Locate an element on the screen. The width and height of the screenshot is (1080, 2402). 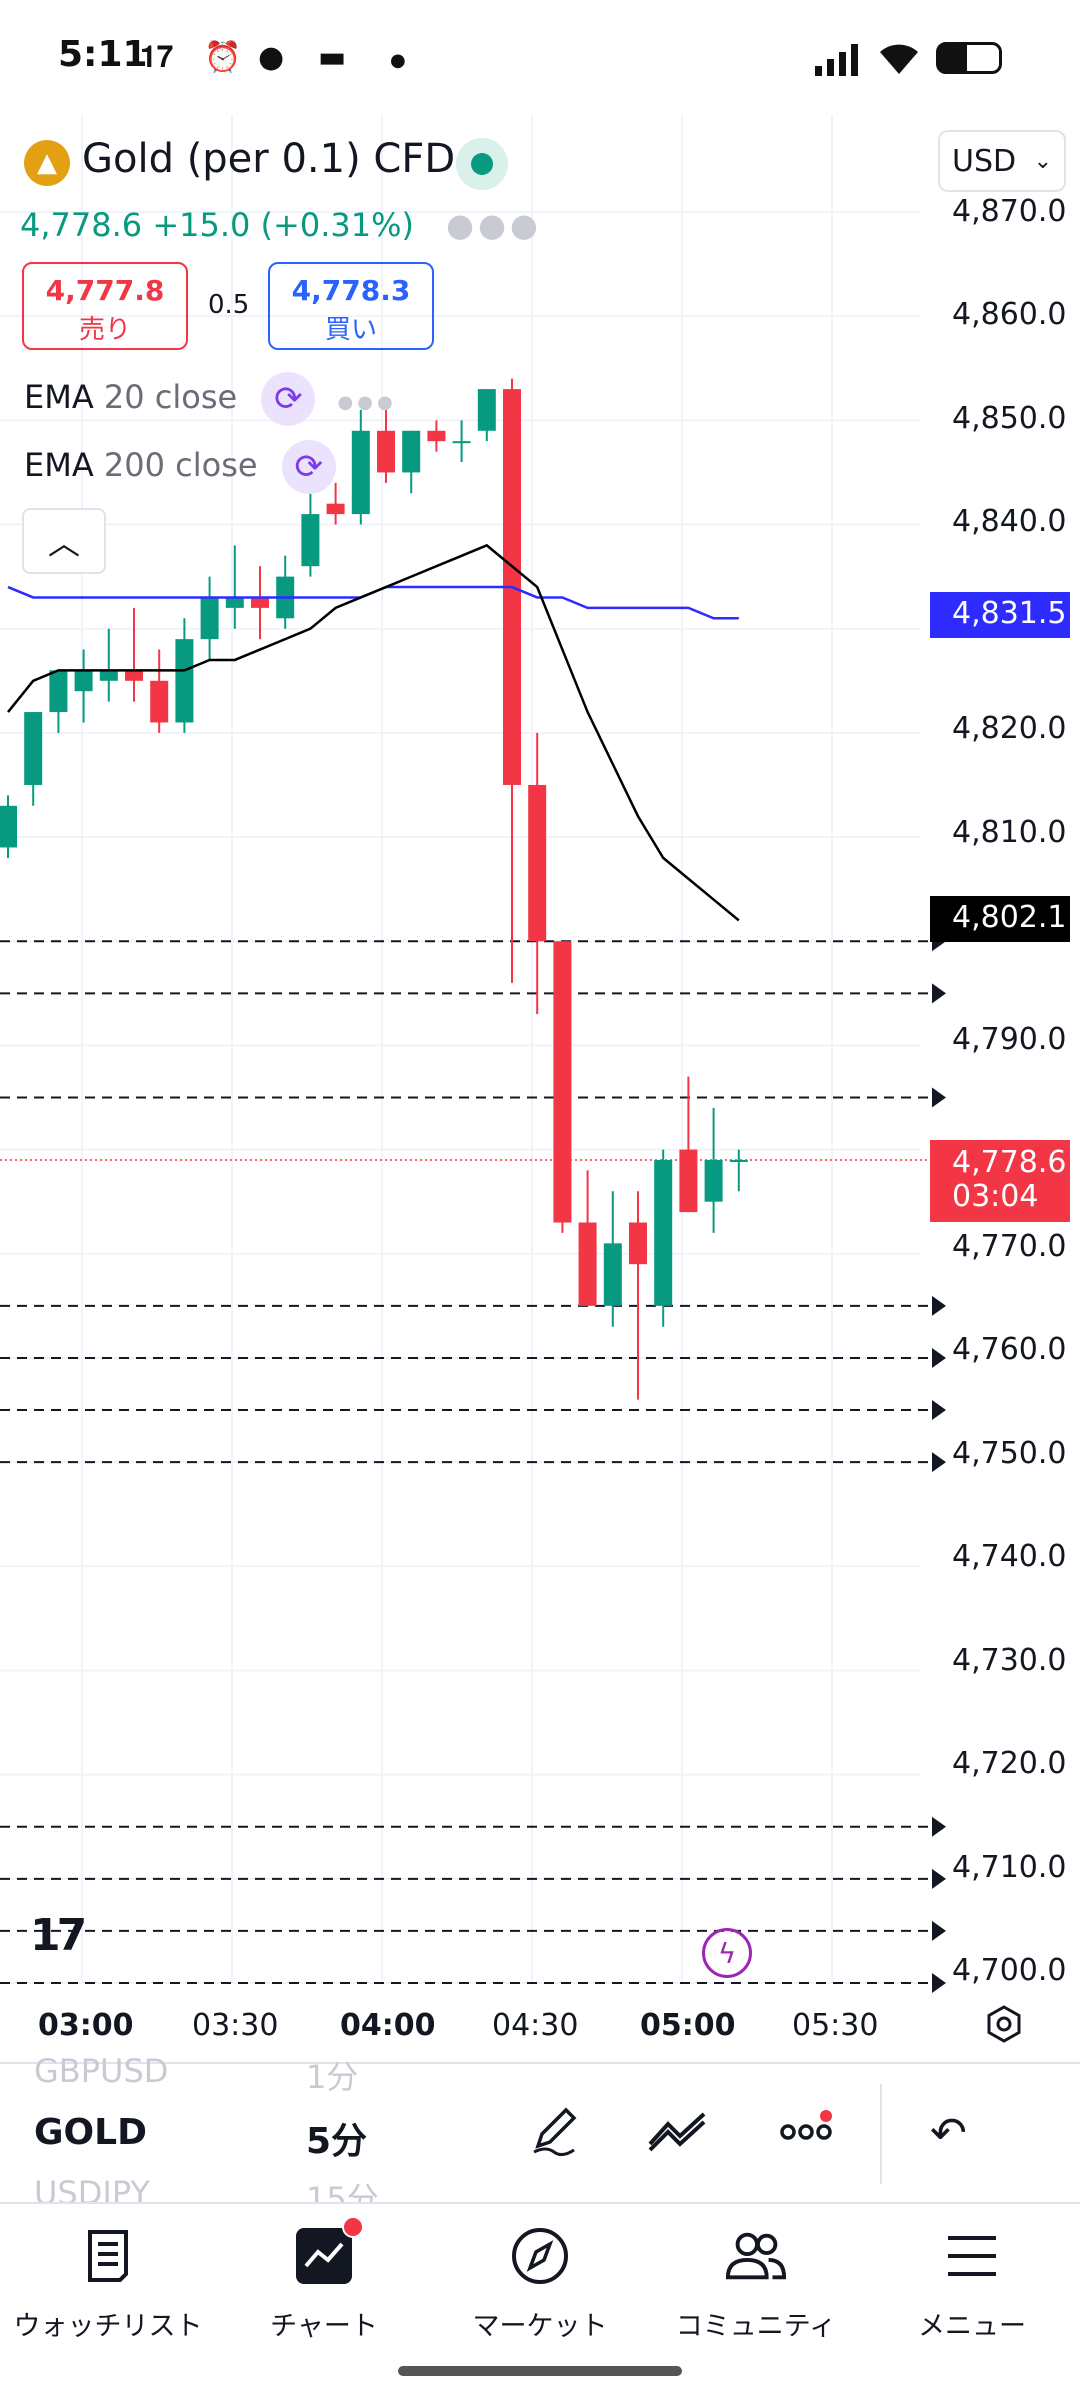
nav-market: マーケット is located at coordinates (540, 2289).